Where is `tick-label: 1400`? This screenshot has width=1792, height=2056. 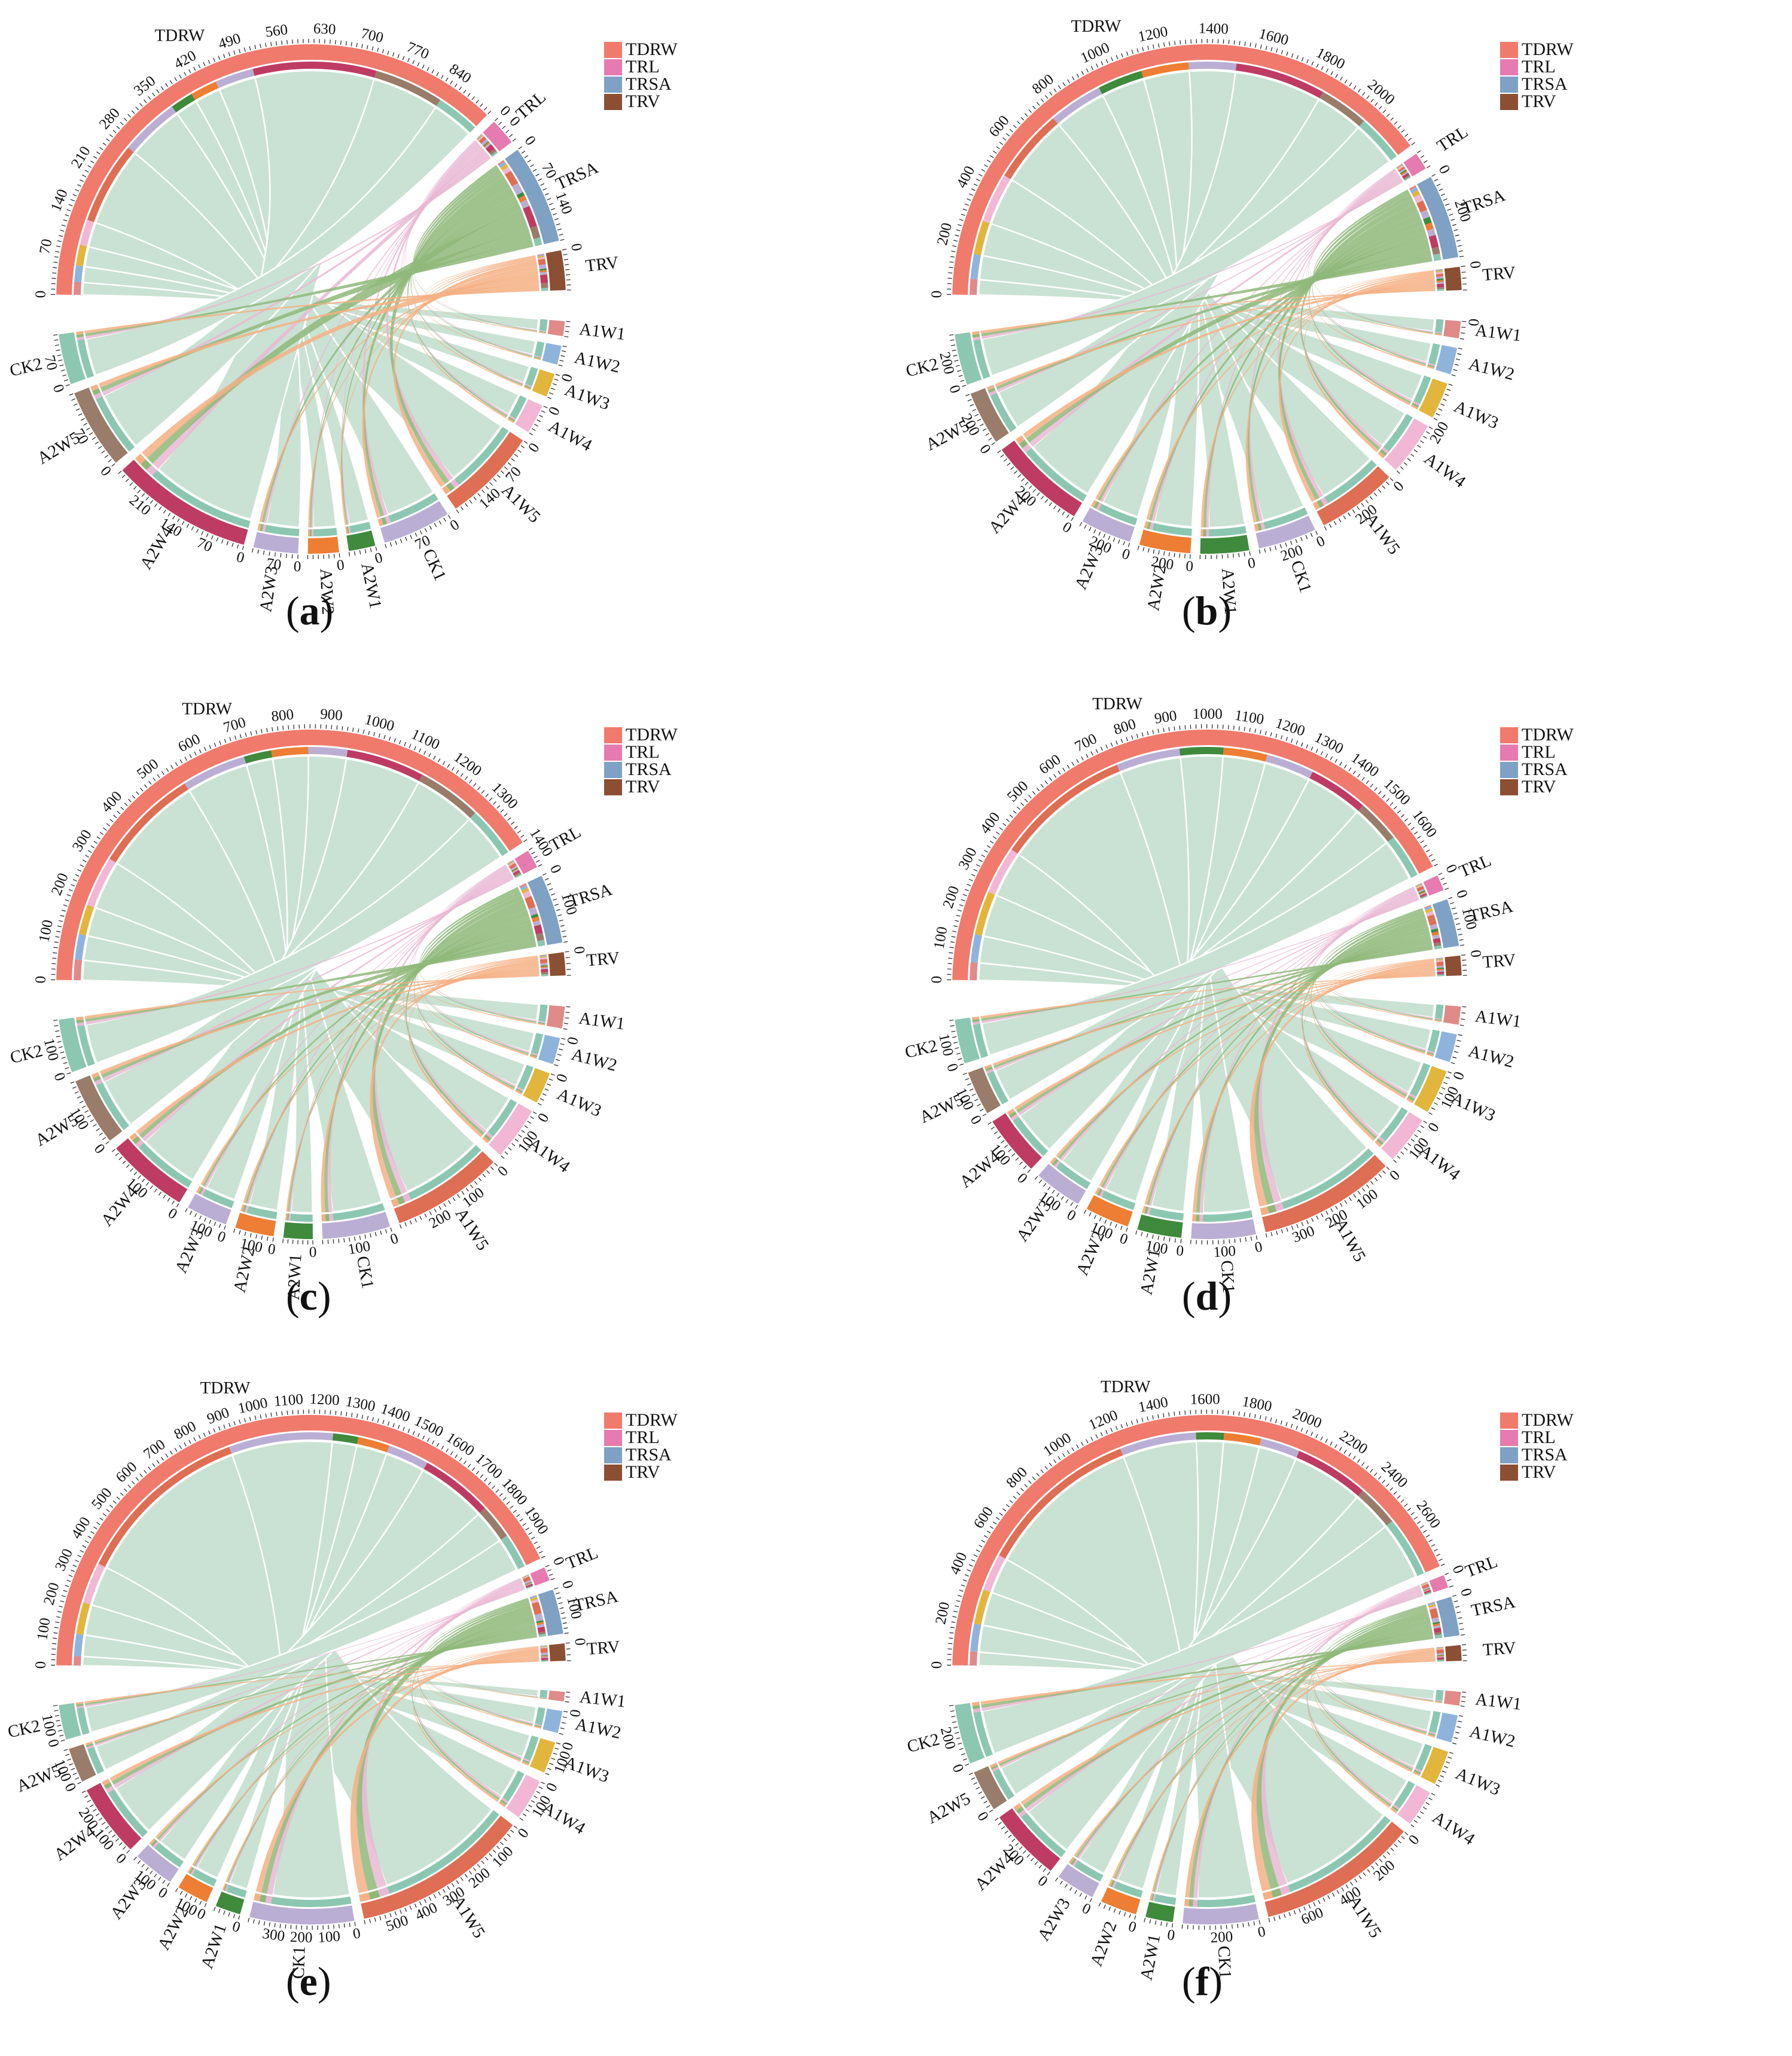
tick-label: 1400 is located at coordinates (1213, 28).